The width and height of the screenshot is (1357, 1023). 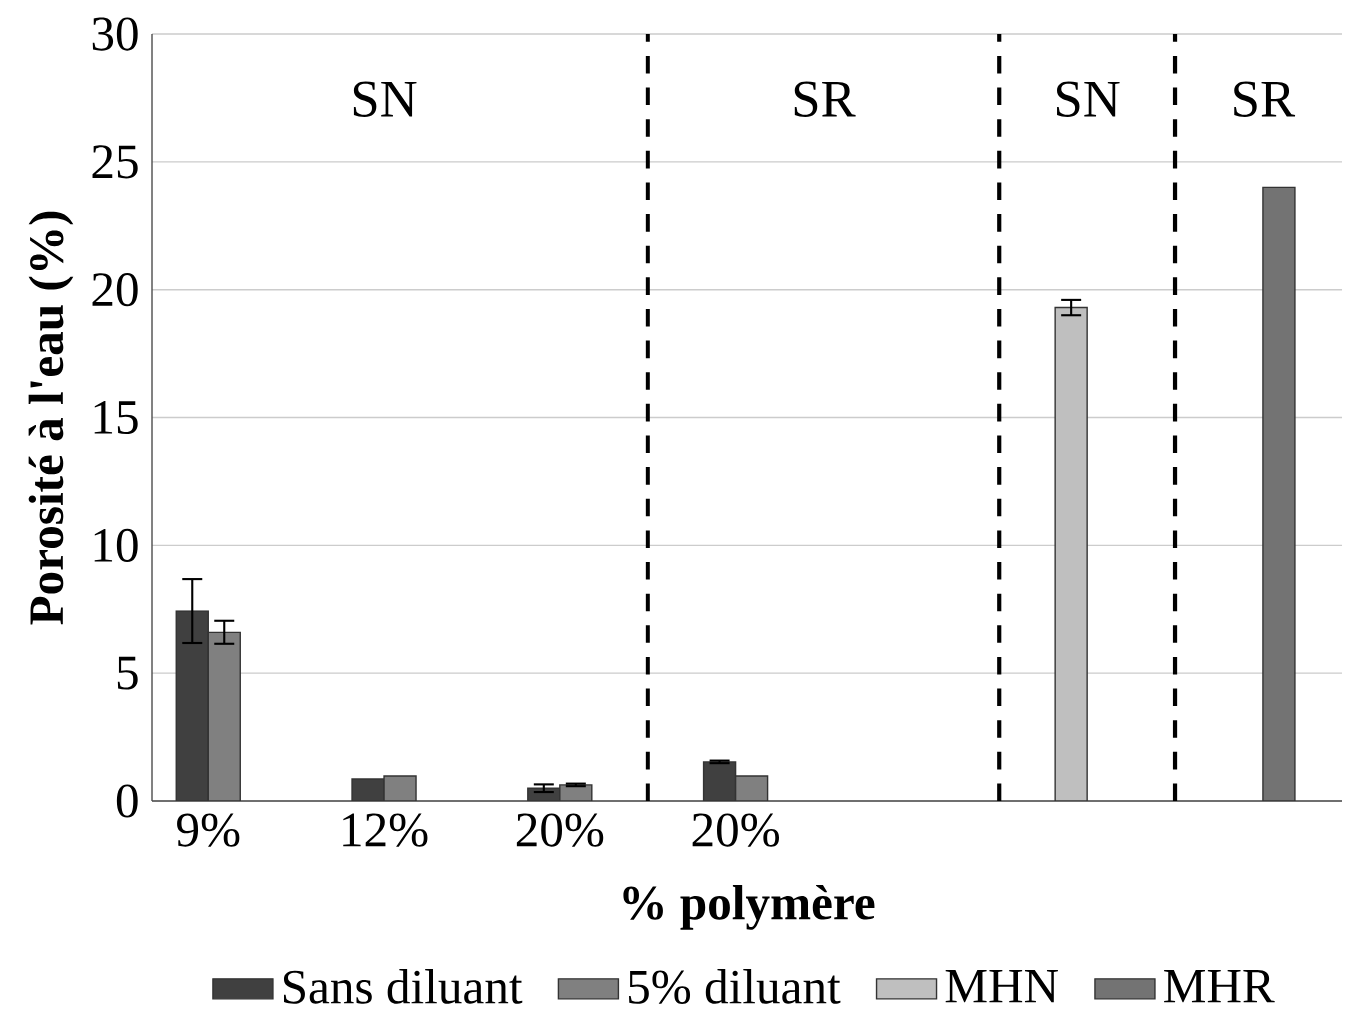 What do you see at coordinates (385, 830) in the screenshot?
I see `x-tick-label: 12%` at bounding box center [385, 830].